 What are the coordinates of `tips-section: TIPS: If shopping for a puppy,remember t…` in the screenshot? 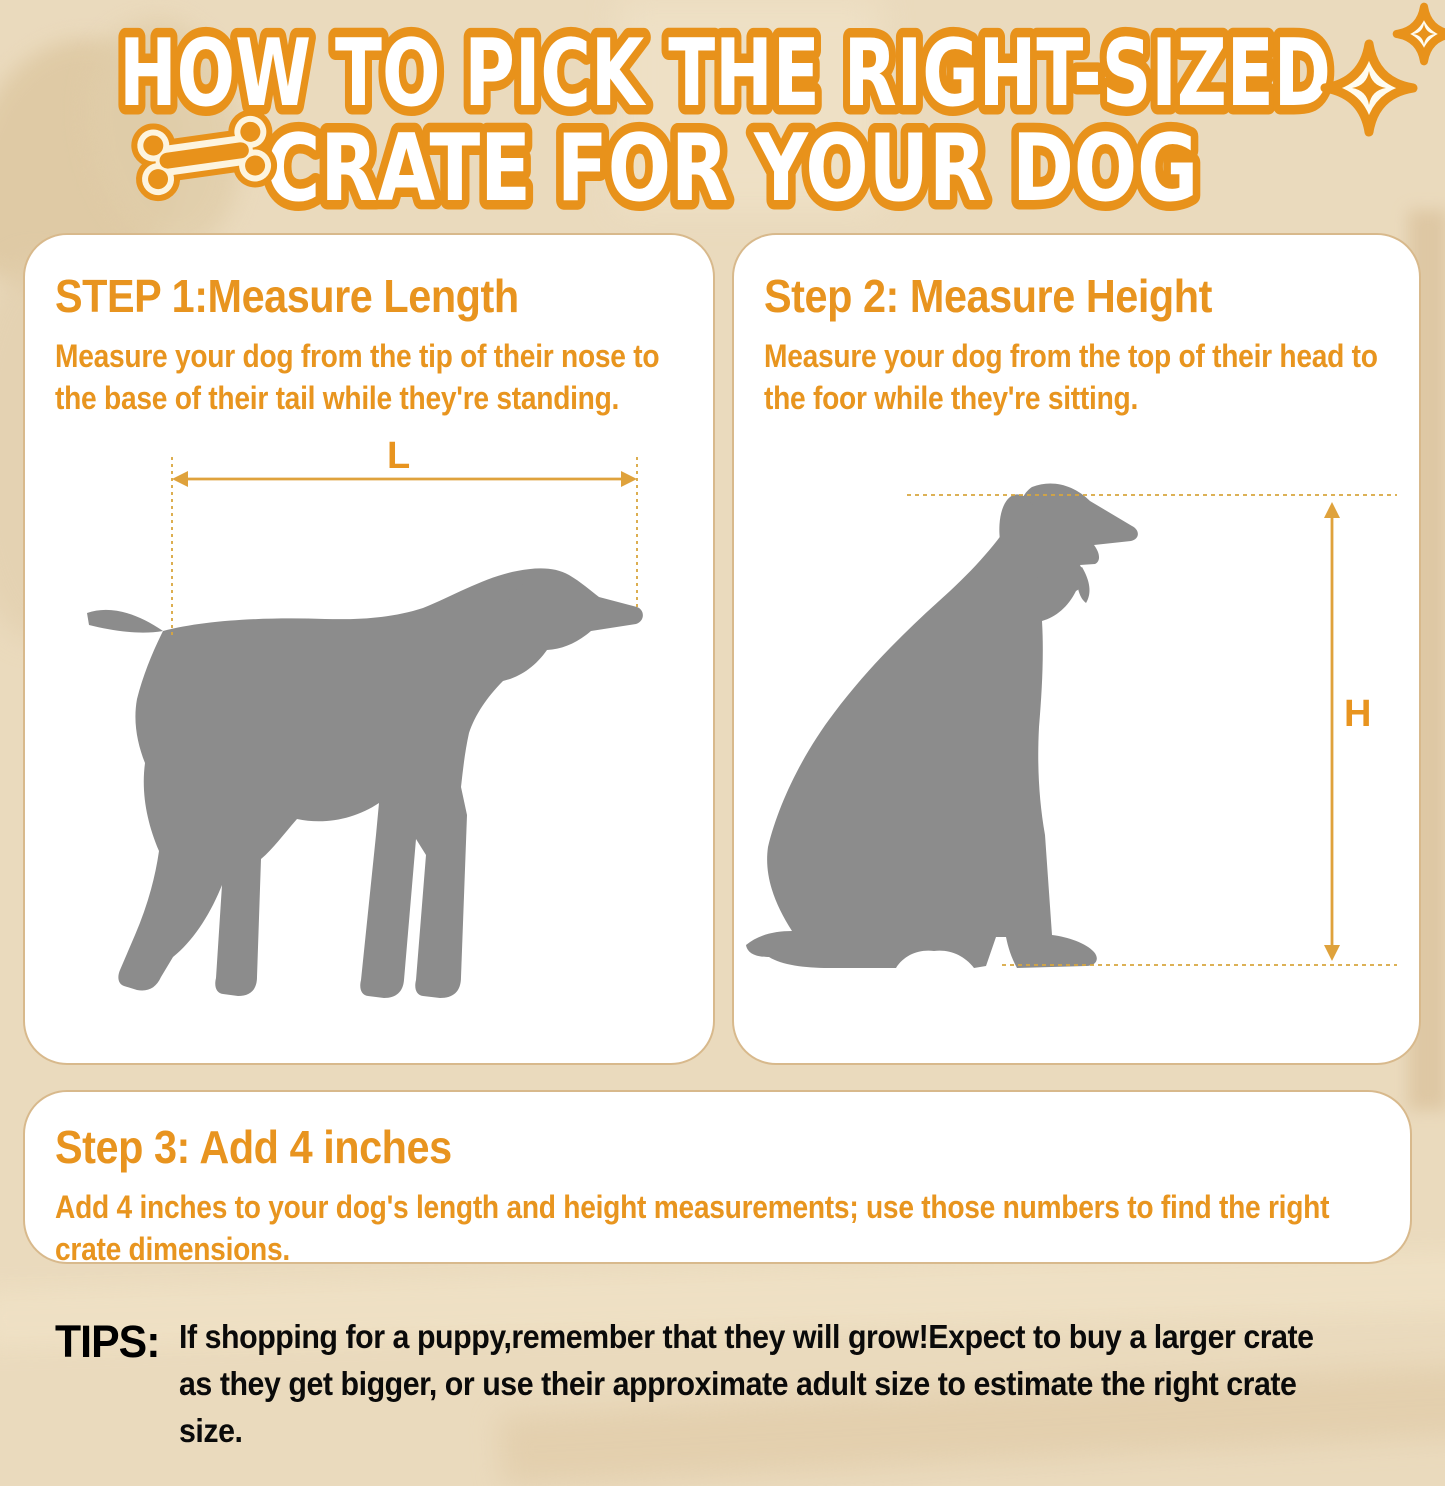 It's located at (722, 1384).